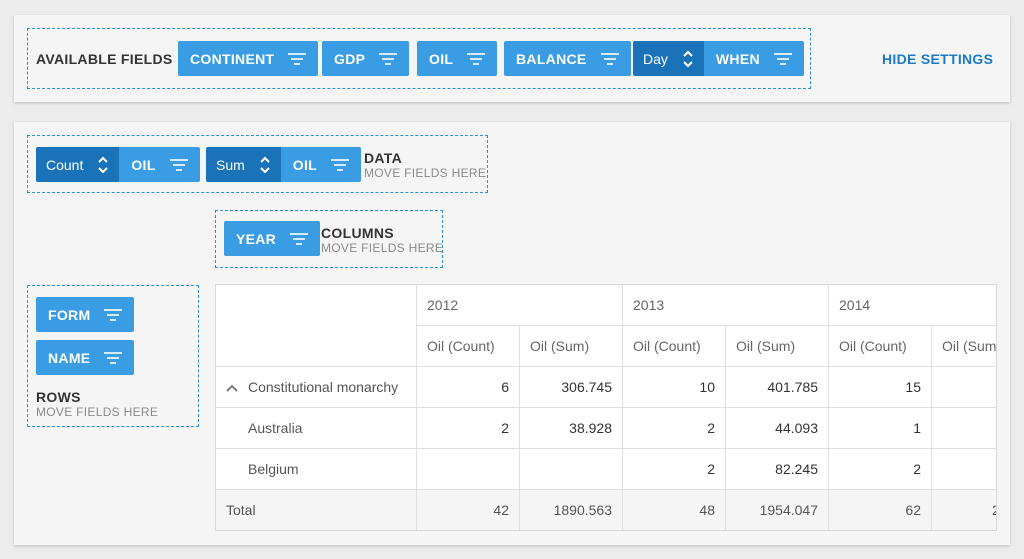 The height and width of the screenshot is (559, 1024). I want to click on field-chip-label: FORM, so click(69, 314).